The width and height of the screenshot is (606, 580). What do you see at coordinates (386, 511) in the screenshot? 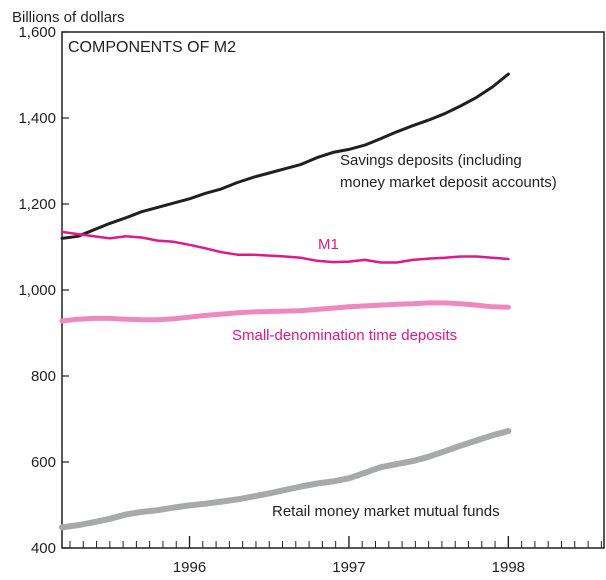
I see `series-annotation-3: Retail money market mutual funds` at bounding box center [386, 511].